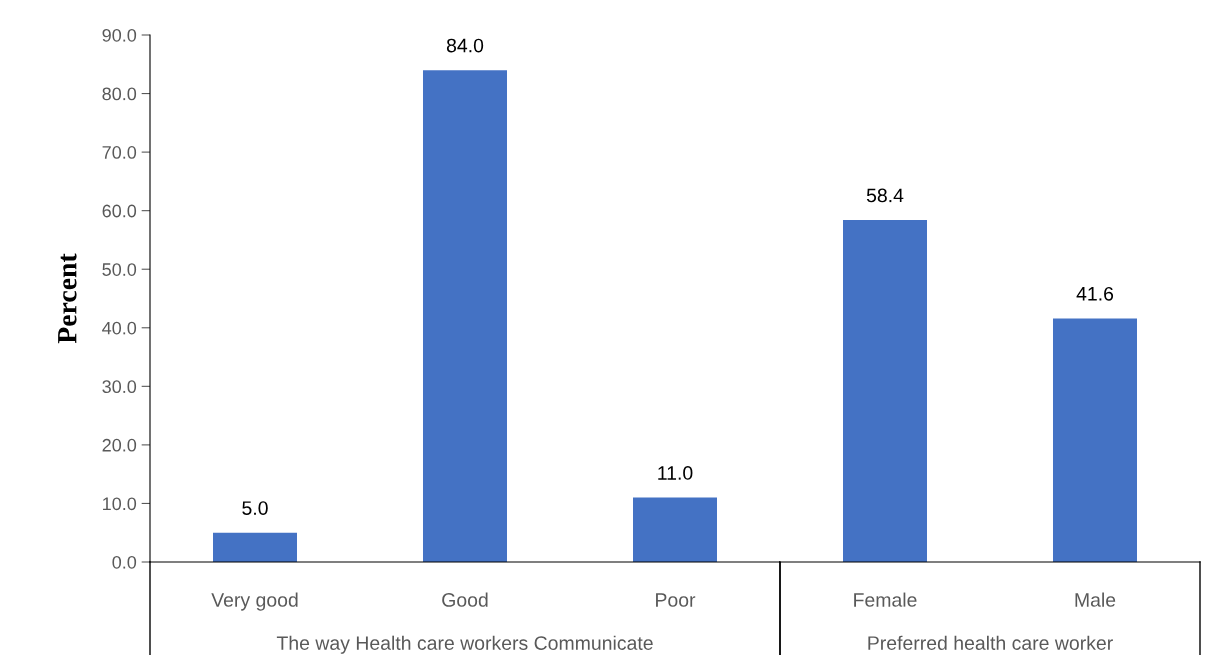  Describe the element at coordinates (119, 328) in the screenshot. I see `y-tick-label: 40.0` at that location.